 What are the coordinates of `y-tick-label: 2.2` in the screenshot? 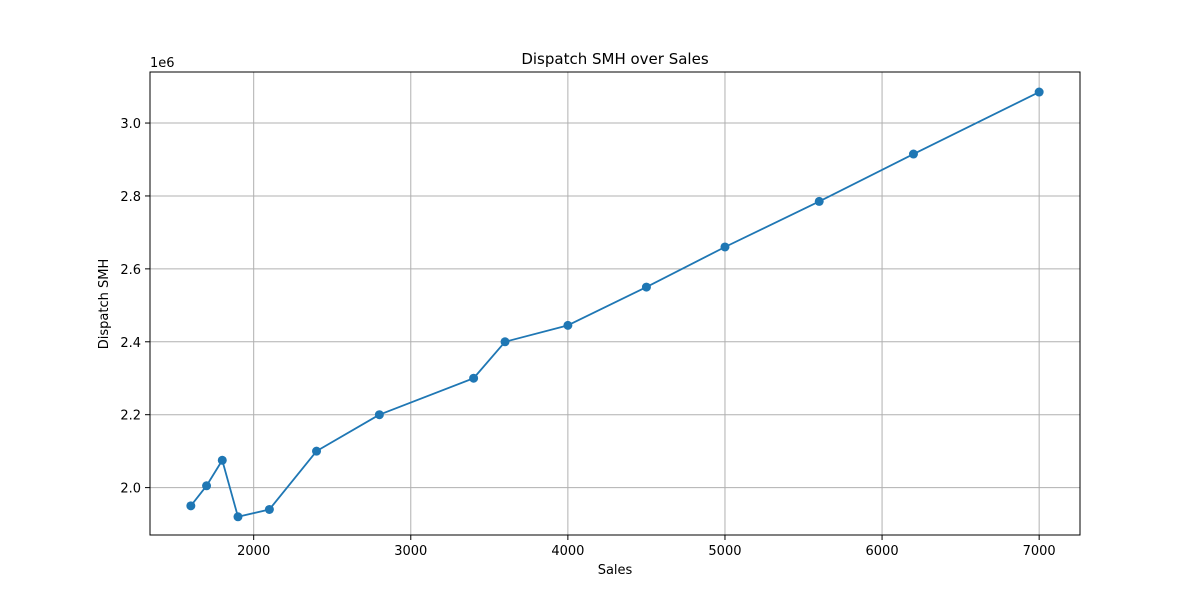 It's located at (130, 416).